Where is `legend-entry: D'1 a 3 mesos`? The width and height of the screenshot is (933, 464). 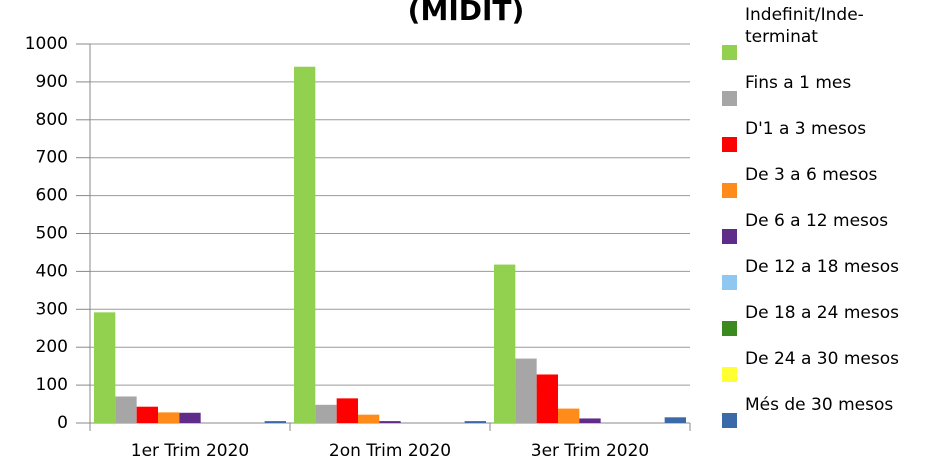
legend-entry: D'1 a 3 mesos is located at coordinates (824, 131).